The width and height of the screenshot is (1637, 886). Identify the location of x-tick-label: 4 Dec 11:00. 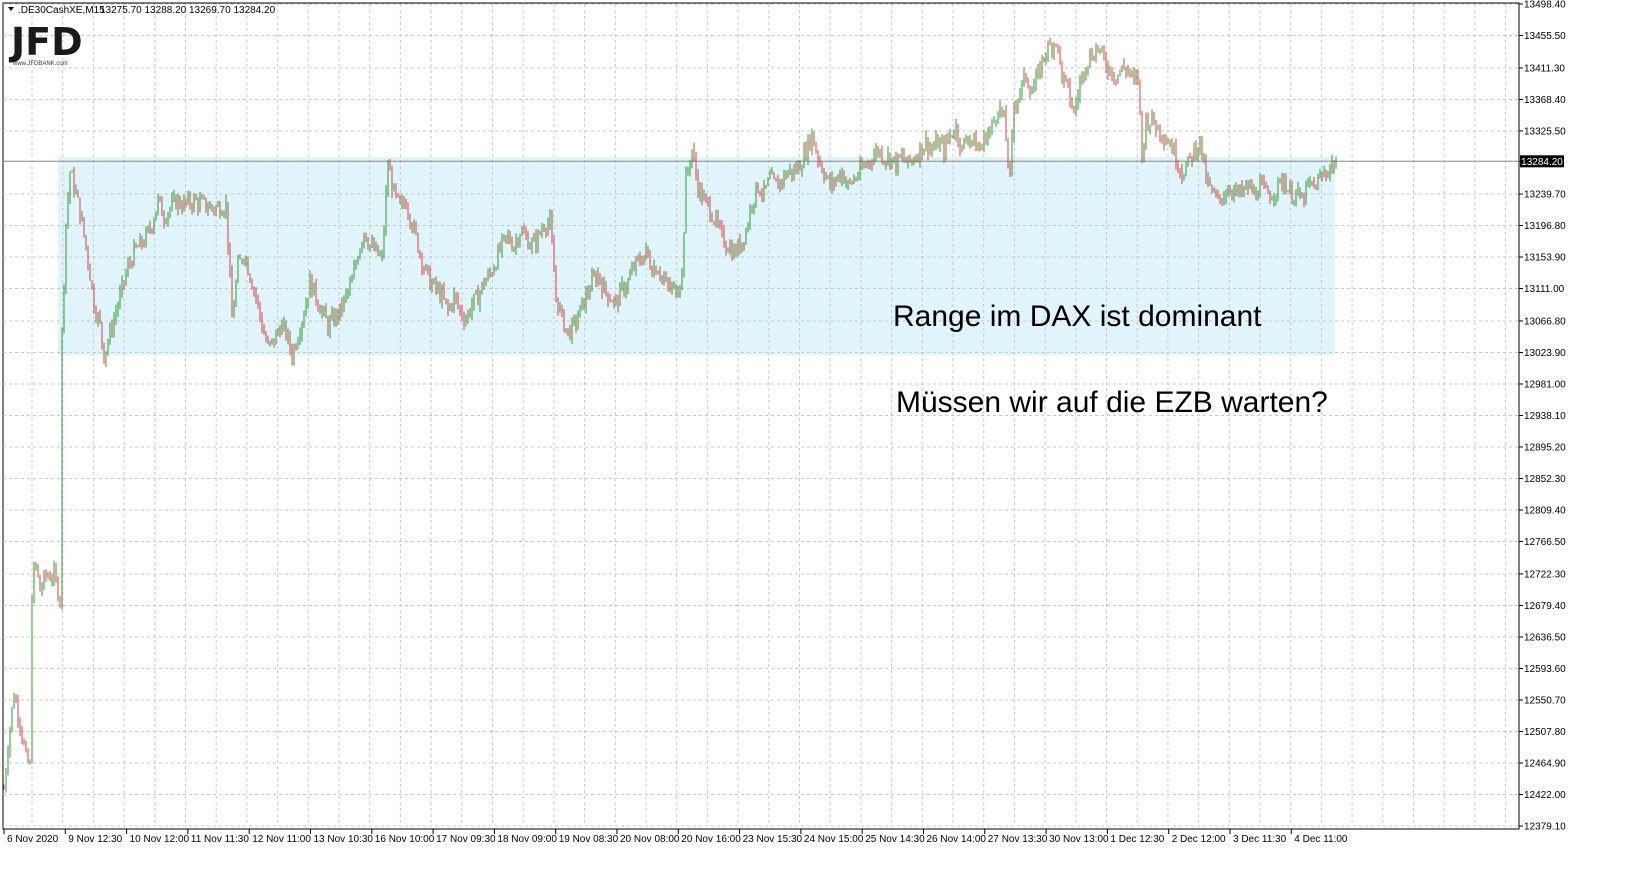
(1321, 839).